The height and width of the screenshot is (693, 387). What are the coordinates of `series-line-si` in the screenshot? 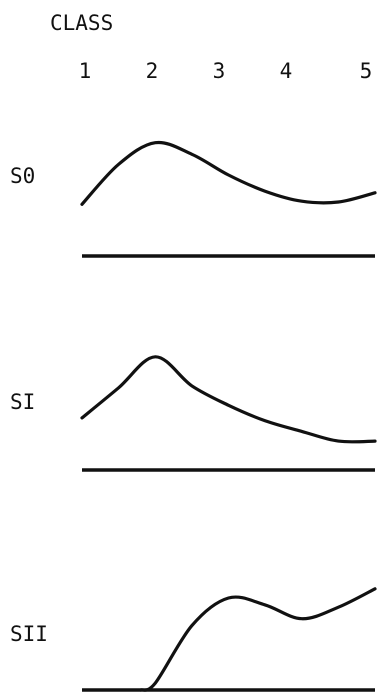 It's located at (228, 399).